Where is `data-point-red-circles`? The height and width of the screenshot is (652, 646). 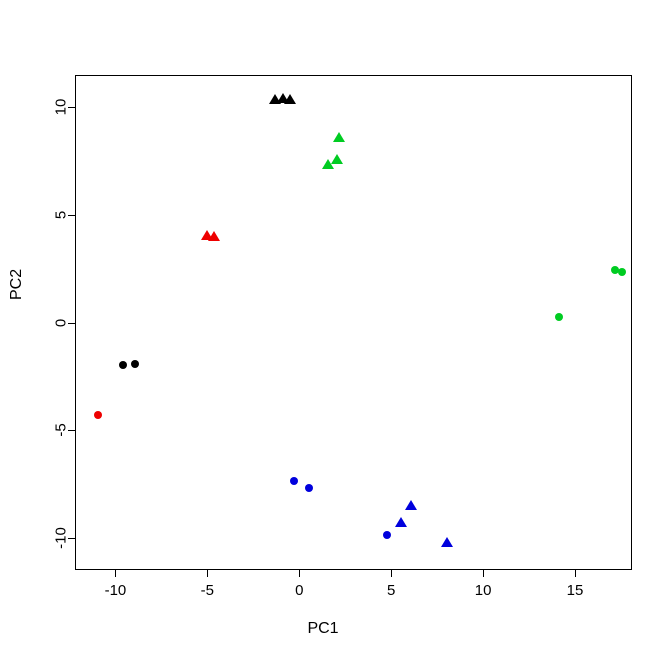
data-point-red-circles is located at coordinates (98, 414).